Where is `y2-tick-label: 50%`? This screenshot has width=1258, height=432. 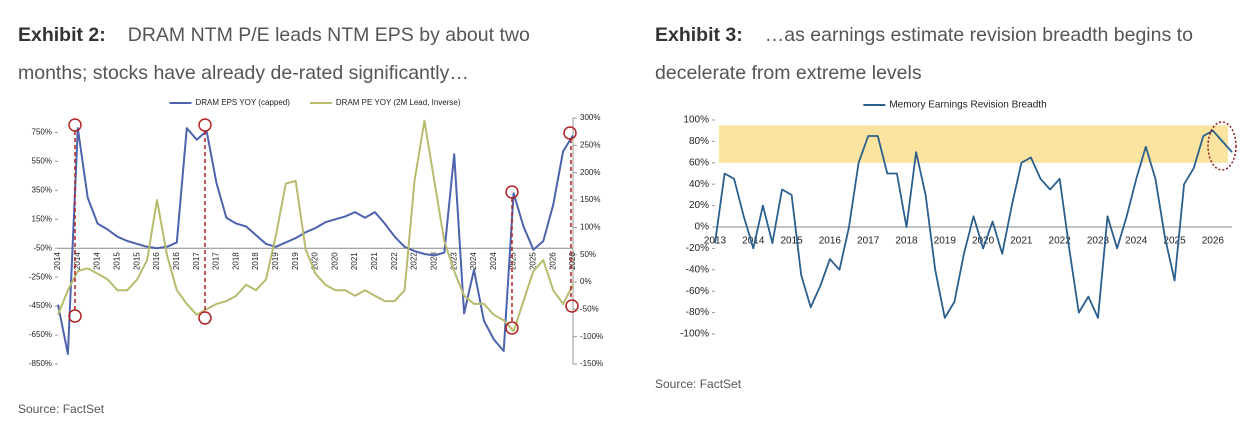 y2-tick-label: 50% is located at coordinates (588, 254).